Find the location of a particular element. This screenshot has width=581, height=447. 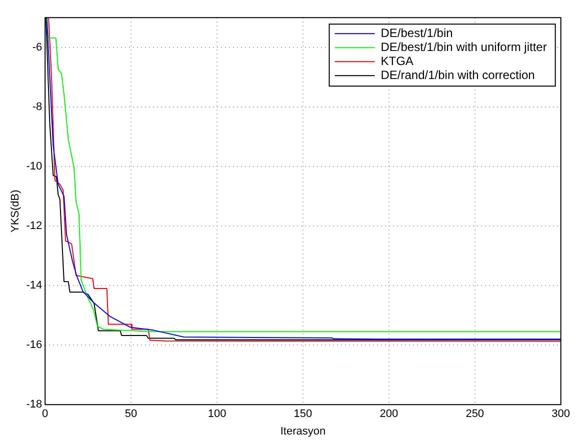

y-tick-label: -12 is located at coordinates (34, 226).